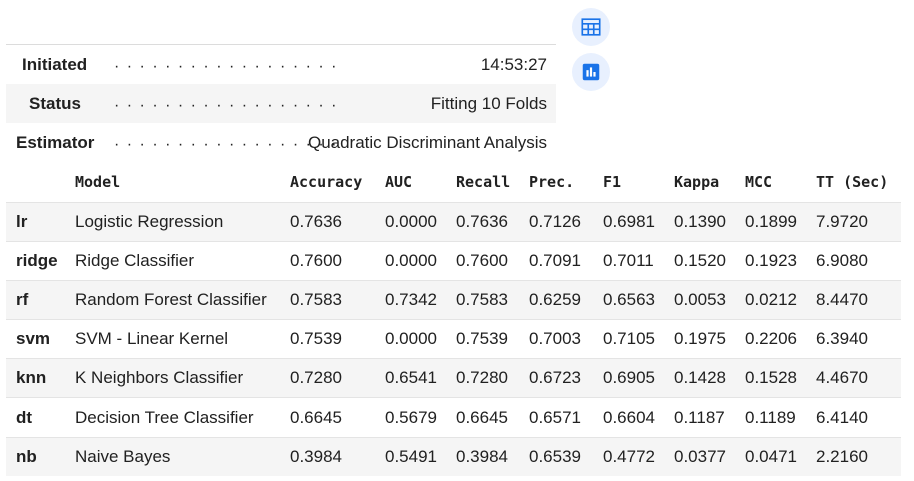  I want to click on row-key: knn, so click(40, 378).